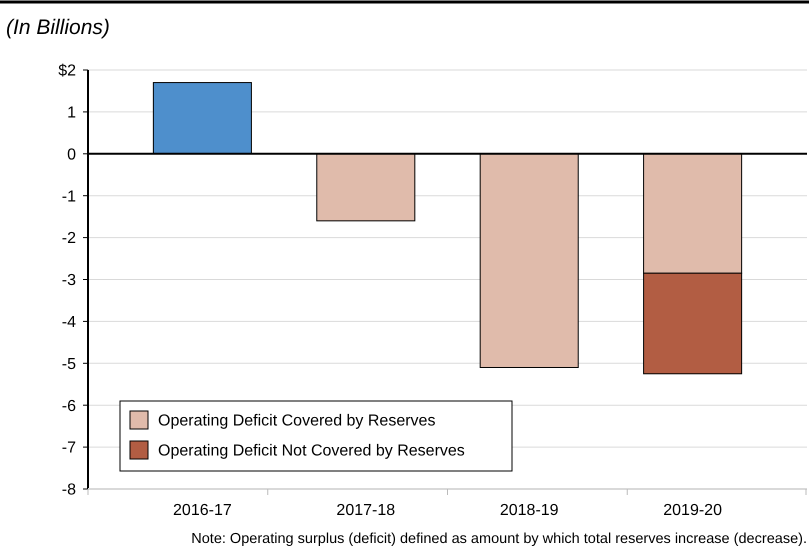  I want to click on x-tick-label: 2016-17, so click(202, 510).